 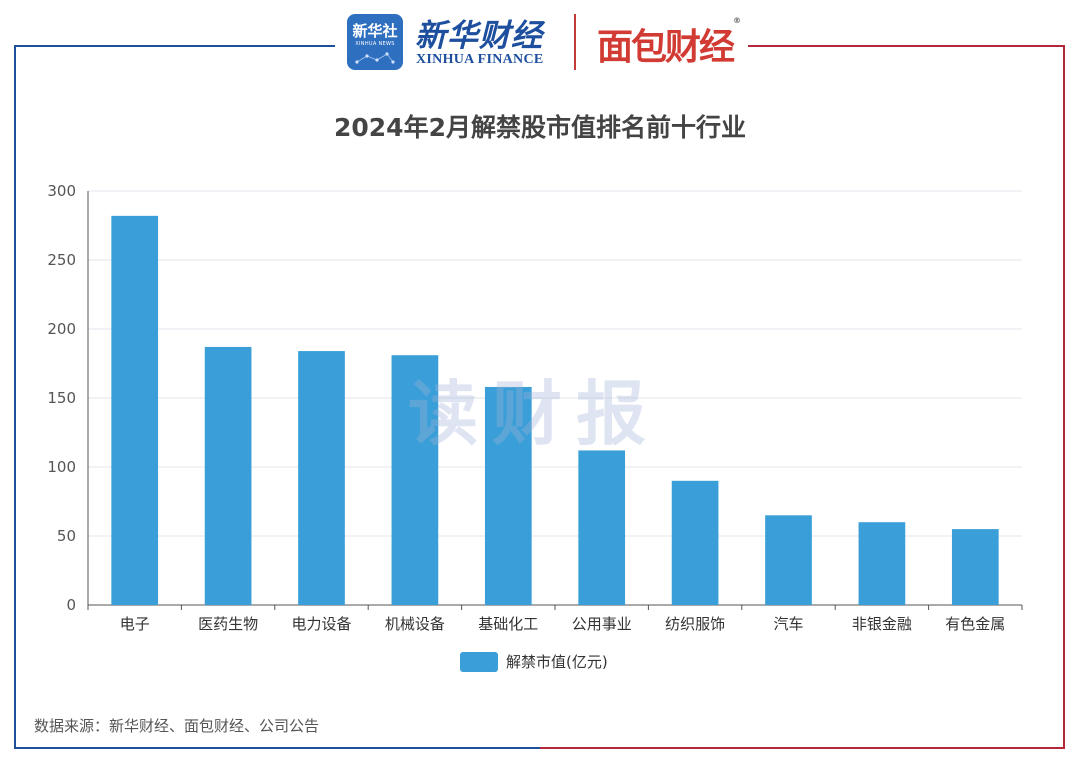 I want to click on y-tick-label: 250, so click(x=61, y=260).